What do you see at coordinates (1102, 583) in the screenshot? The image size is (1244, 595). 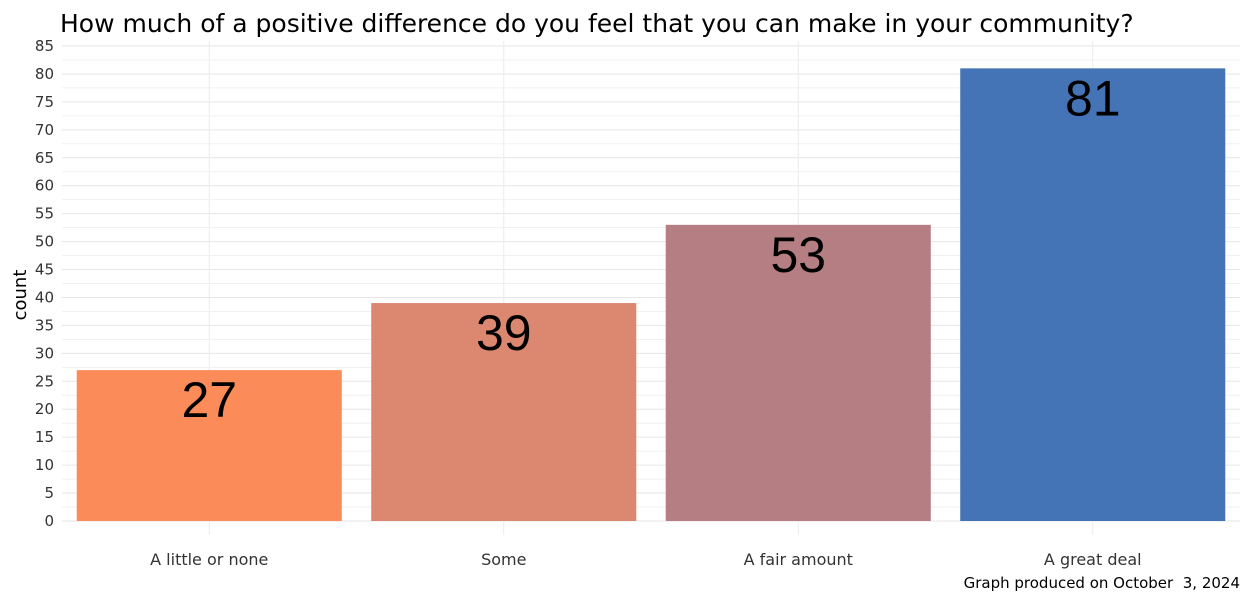 I see `caption: Graph produced on October 3, 2024` at bounding box center [1102, 583].